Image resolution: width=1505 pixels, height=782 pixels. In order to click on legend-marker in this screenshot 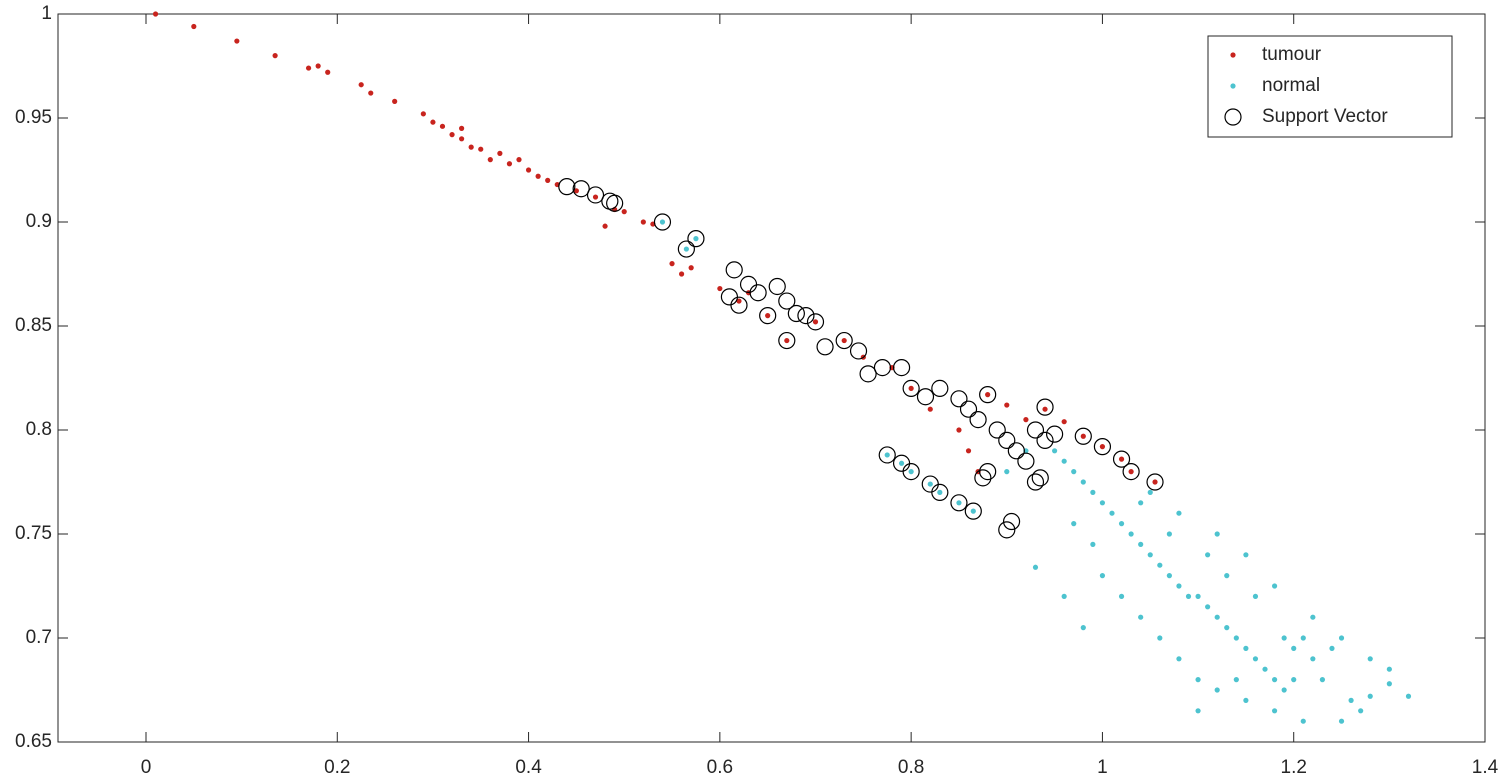, I will do `click(1233, 55)`.